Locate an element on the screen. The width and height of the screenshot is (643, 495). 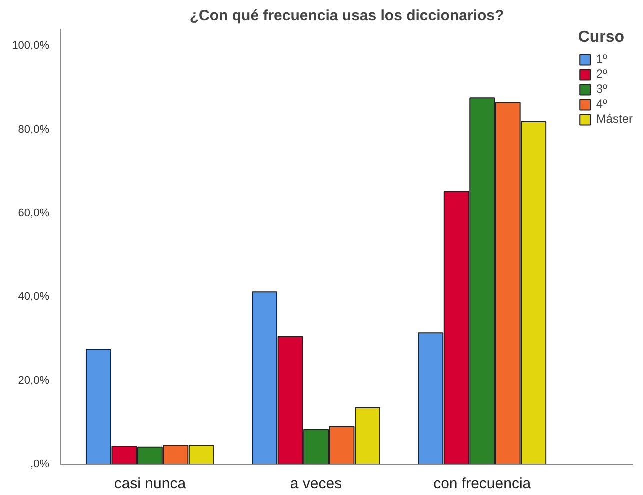
legend-label: Máster is located at coordinates (614, 119).